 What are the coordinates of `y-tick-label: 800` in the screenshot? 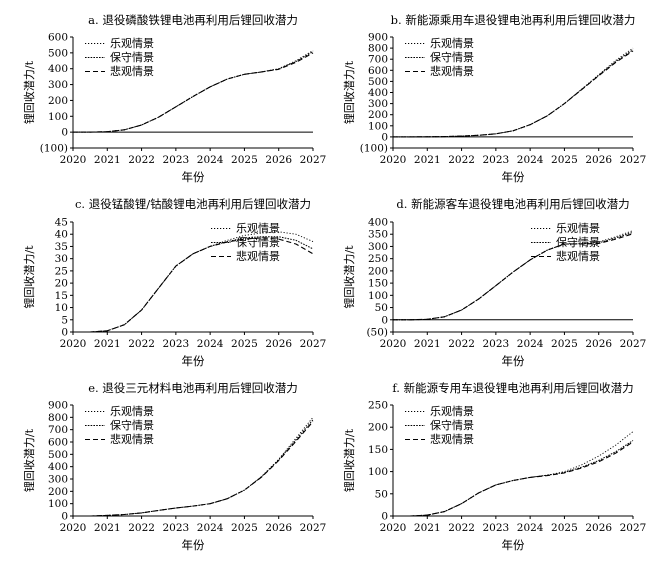 It's located at (58, 418).